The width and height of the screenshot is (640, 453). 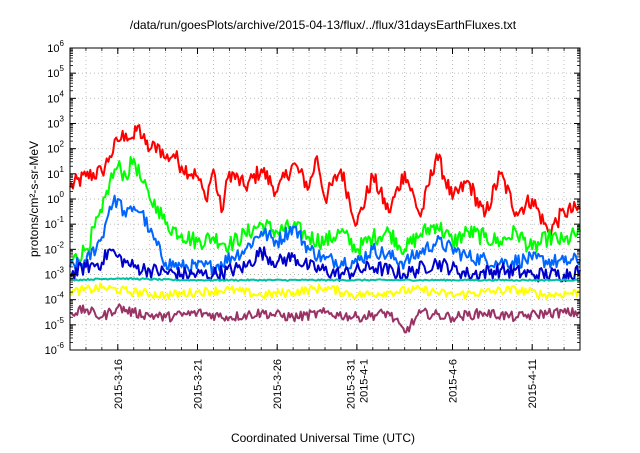 I want to click on y-tick-label: 10⁻⁶, so click(x=55, y=349).